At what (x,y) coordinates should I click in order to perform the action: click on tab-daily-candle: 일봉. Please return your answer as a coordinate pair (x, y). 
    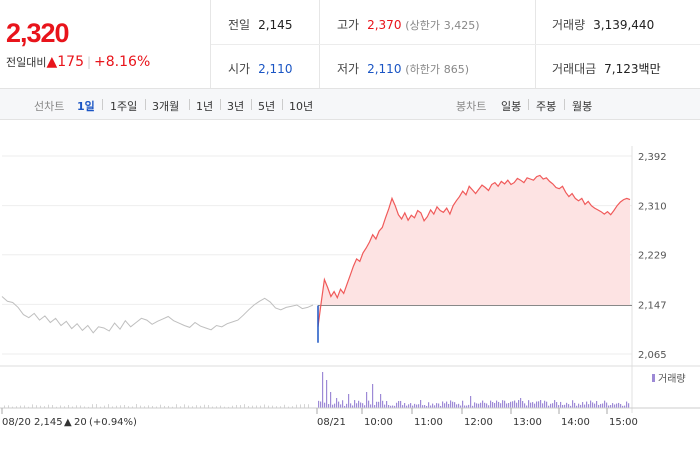
    Looking at the image, I should click on (511, 106).